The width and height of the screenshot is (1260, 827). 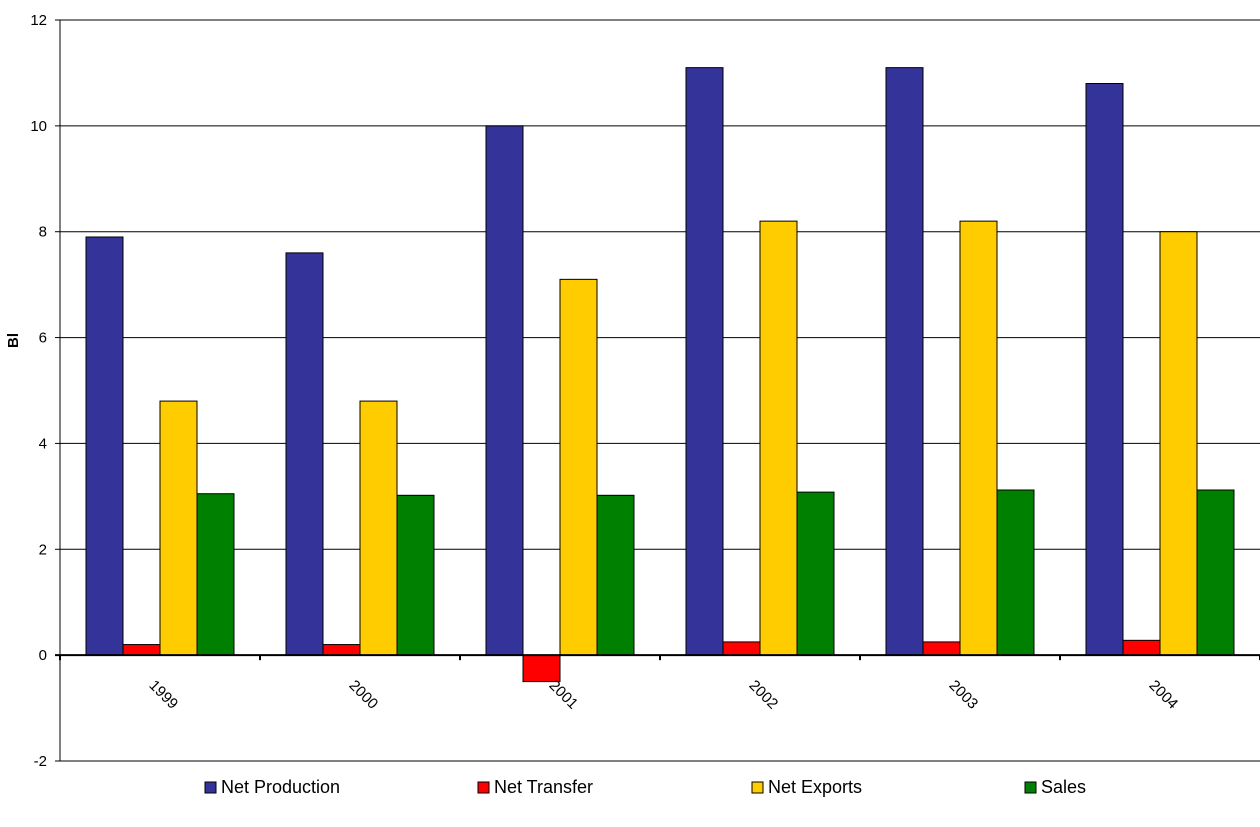 What do you see at coordinates (280, 787) in the screenshot?
I see `legend-label: Net Production` at bounding box center [280, 787].